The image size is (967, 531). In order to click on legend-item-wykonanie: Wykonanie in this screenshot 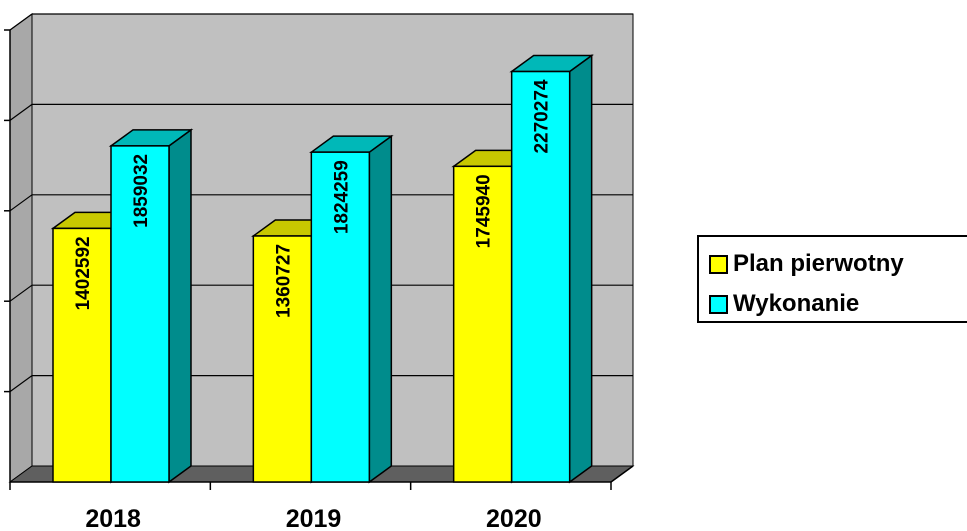, I will do `click(784, 304)`.